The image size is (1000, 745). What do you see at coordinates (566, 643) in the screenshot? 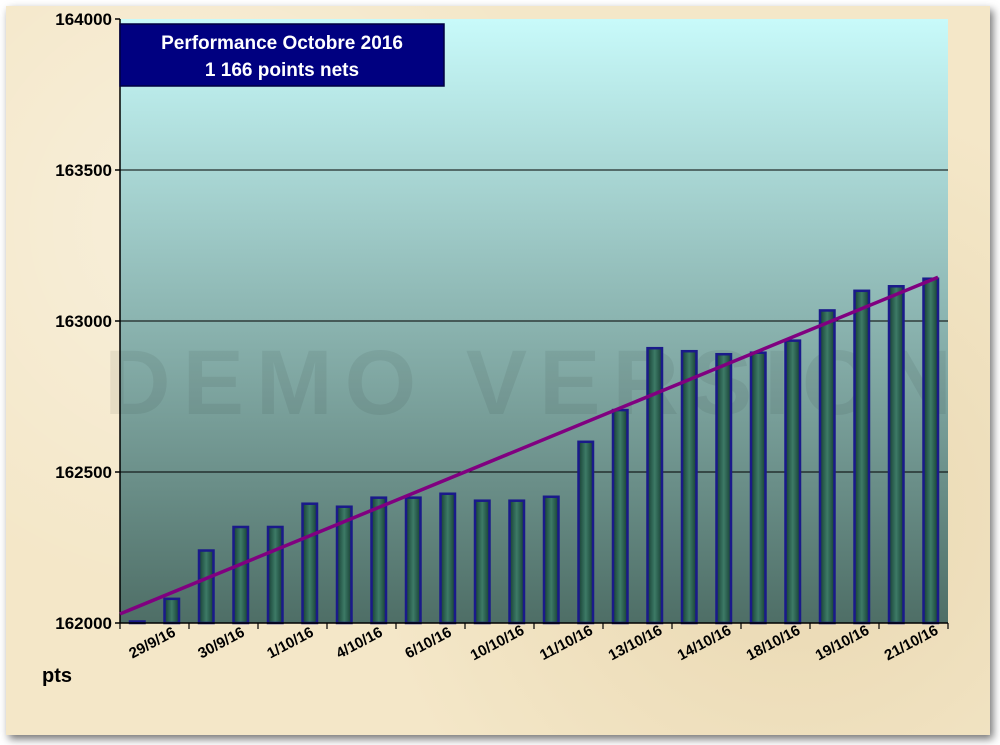
I see `x-tick-label: 11/10/16` at bounding box center [566, 643].